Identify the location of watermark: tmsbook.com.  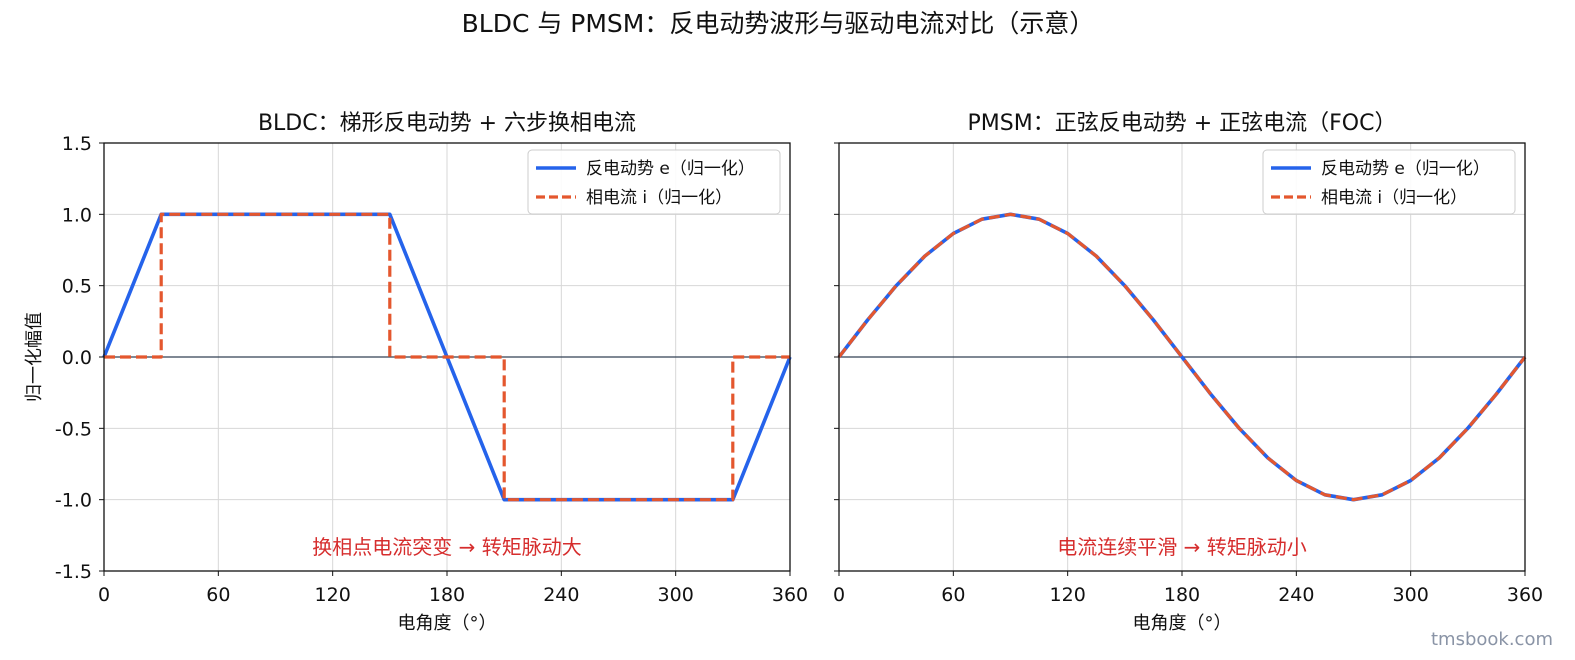
(1491, 639).